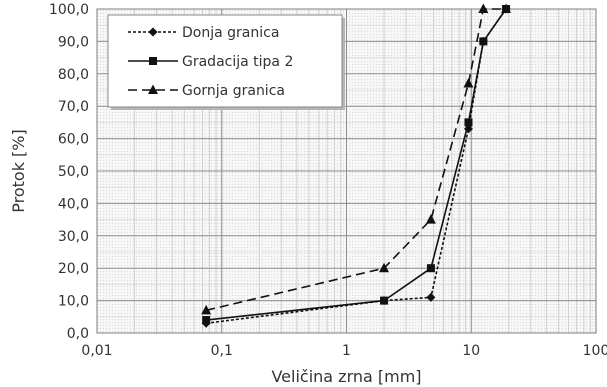 The height and width of the screenshot is (387, 607). I want to click on y-tick-label: 10,0, so click(73, 302).